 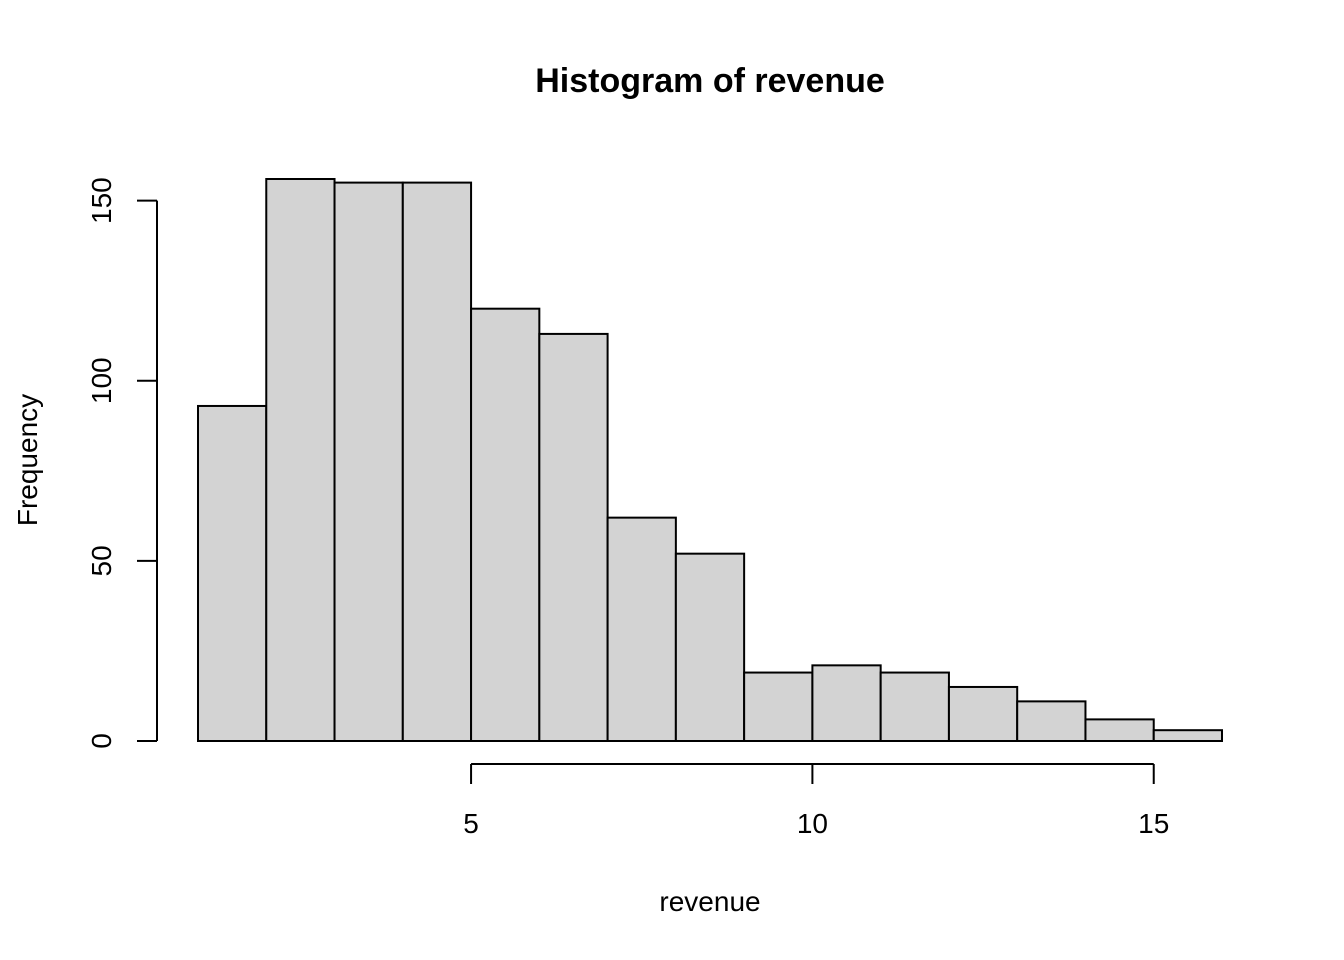 What do you see at coordinates (710, 81) in the screenshot?
I see `chart-title: Histogram of revenue` at bounding box center [710, 81].